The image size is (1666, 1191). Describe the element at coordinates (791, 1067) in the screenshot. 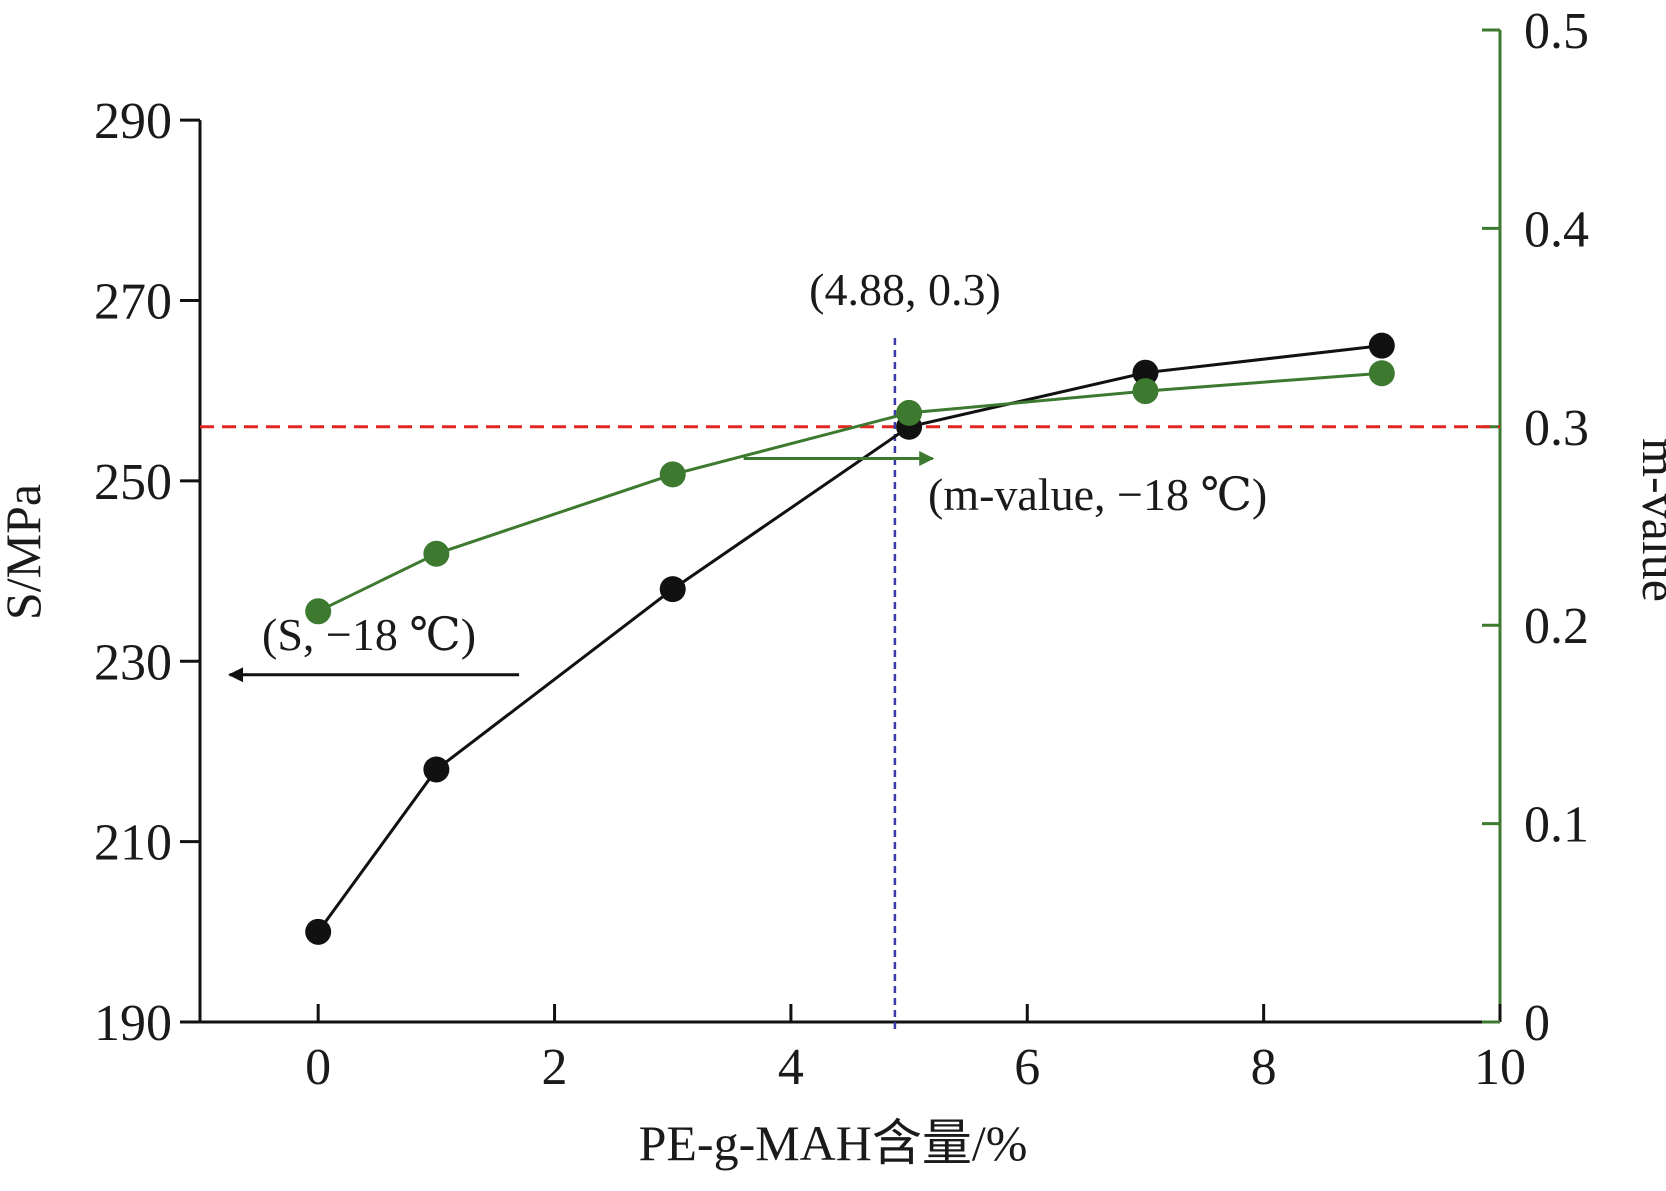

I see `x-tick-label: 4` at that location.